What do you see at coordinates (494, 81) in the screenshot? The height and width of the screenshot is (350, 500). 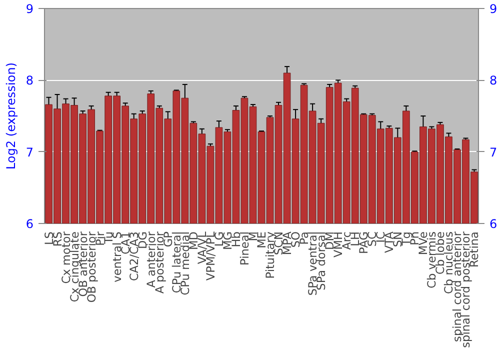 I see `y2-tick-label: 8` at bounding box center [494, 81].